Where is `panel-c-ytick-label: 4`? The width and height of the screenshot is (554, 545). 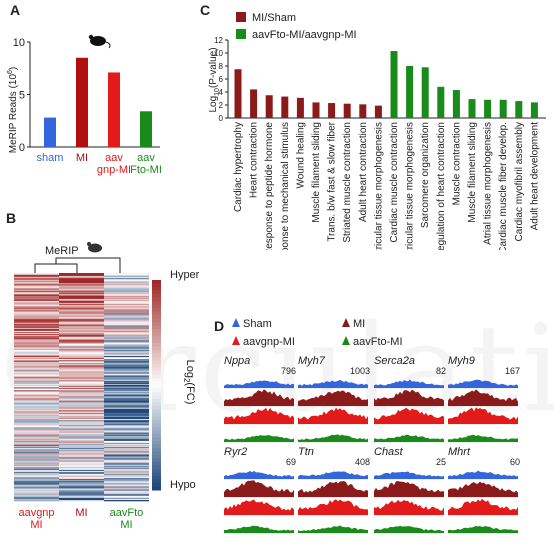
panel-c-ytick-label: 4 is located at coordinates (221, 92).